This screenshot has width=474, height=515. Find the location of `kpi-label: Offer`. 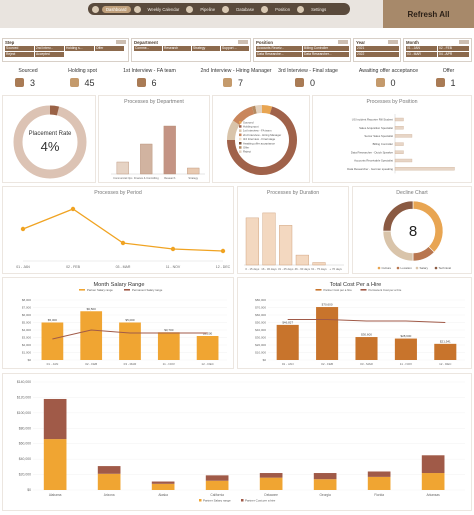

kpi-label: Offer is located at coordinates (448, 71).